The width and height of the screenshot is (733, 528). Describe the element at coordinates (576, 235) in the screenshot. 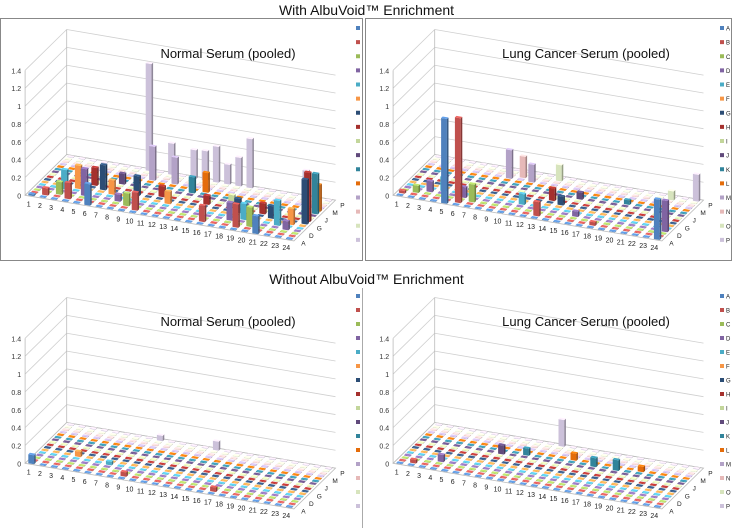

I see `x-tick-label: 17` at that location.